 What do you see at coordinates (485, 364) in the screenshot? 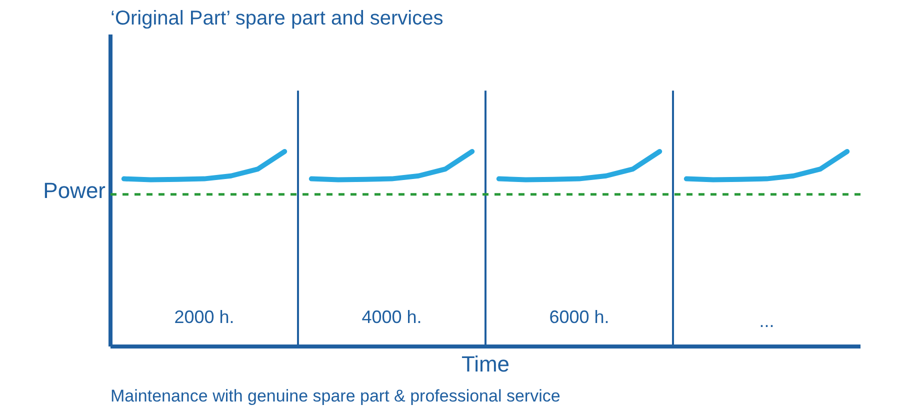
I see `x-axis-title: Time` at bounding box center [485, 364].